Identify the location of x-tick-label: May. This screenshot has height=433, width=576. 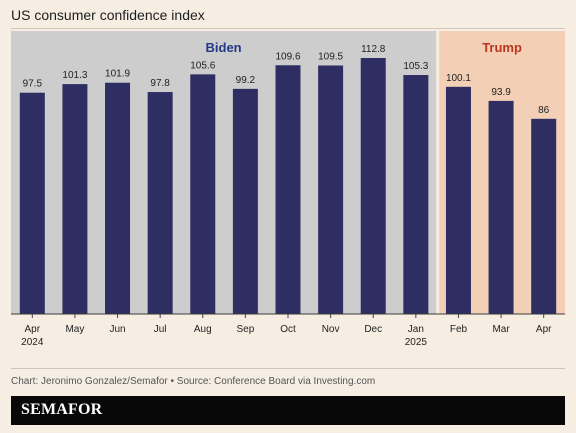
(74, 329).